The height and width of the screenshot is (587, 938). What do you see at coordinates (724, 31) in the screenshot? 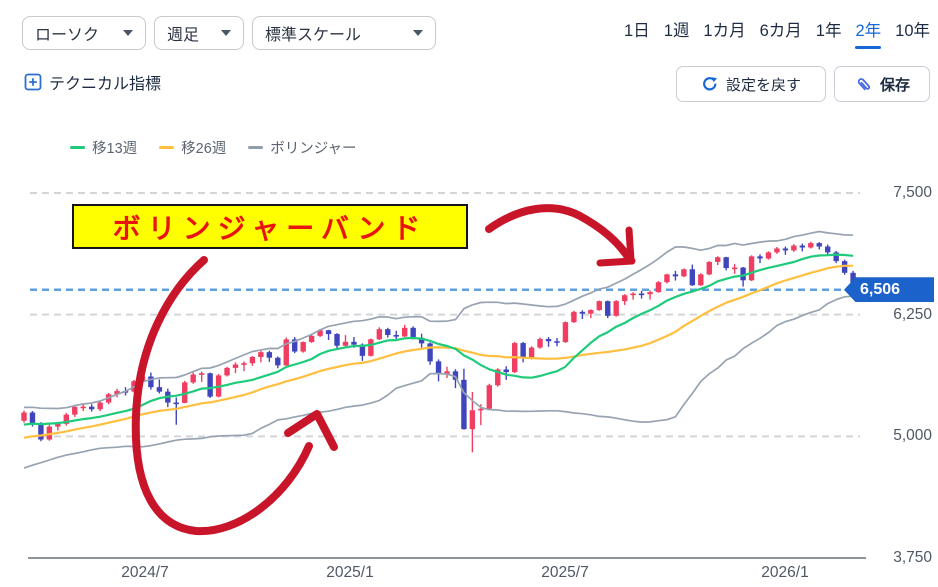
I see `period-1month: 1カ月` at bounding box center [724, 31].